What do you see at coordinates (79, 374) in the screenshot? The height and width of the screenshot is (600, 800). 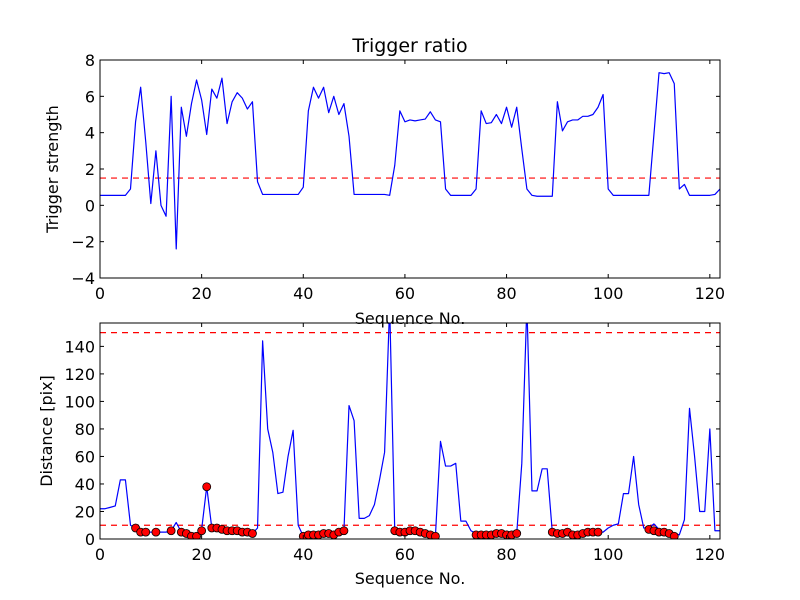 I see `y-tick-label: 120` at bounding box center [79, 374].